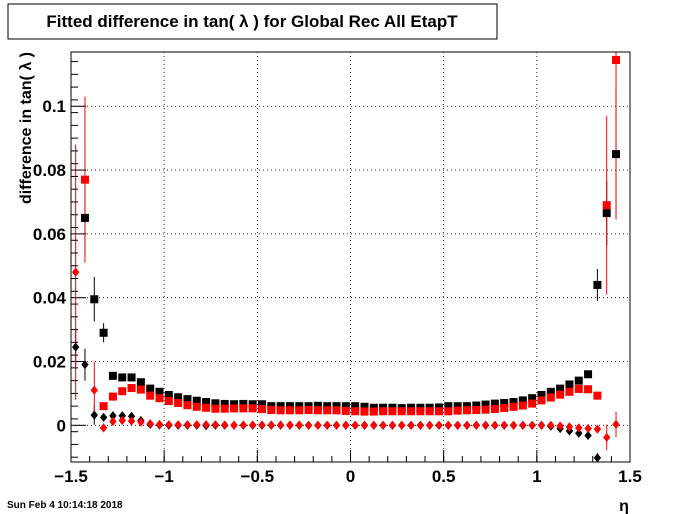 This screenshot has width=700, height=514. Describe the element at coordinates (49, 361) in the screenshot. I see `y-tick-label: 0.02` at that location.